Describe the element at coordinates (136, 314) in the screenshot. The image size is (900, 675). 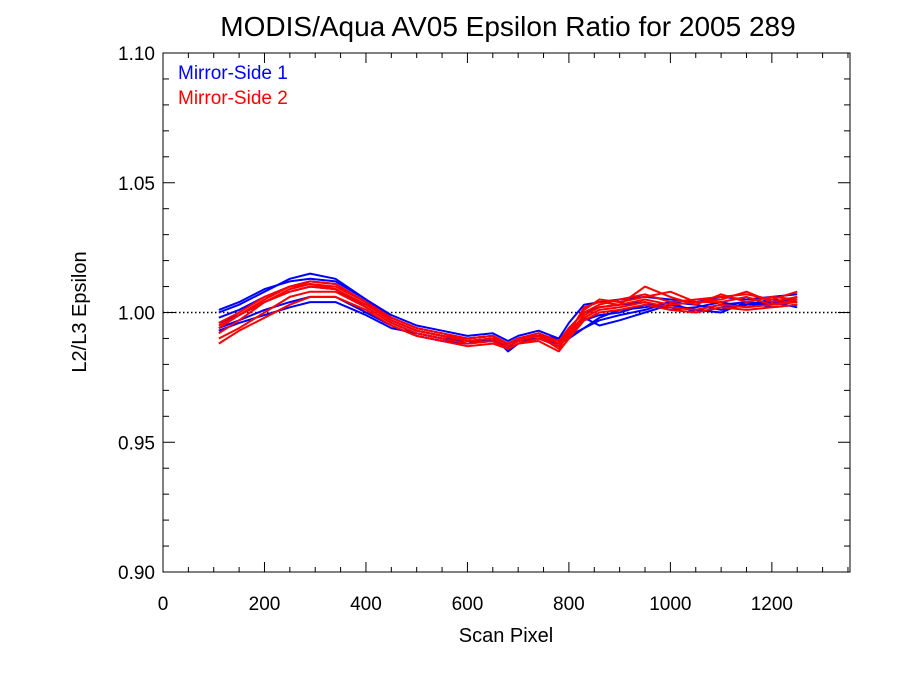
I see `y-tick-label: 1.00` at that location.